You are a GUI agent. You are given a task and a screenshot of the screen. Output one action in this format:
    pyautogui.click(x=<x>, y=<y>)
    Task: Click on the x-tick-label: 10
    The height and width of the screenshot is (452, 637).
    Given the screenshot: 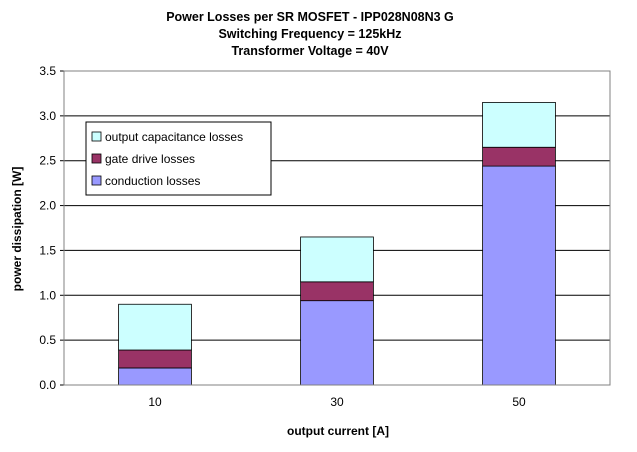 What is the action you would take?
    pyautogui.click(x=155, y=402)
    